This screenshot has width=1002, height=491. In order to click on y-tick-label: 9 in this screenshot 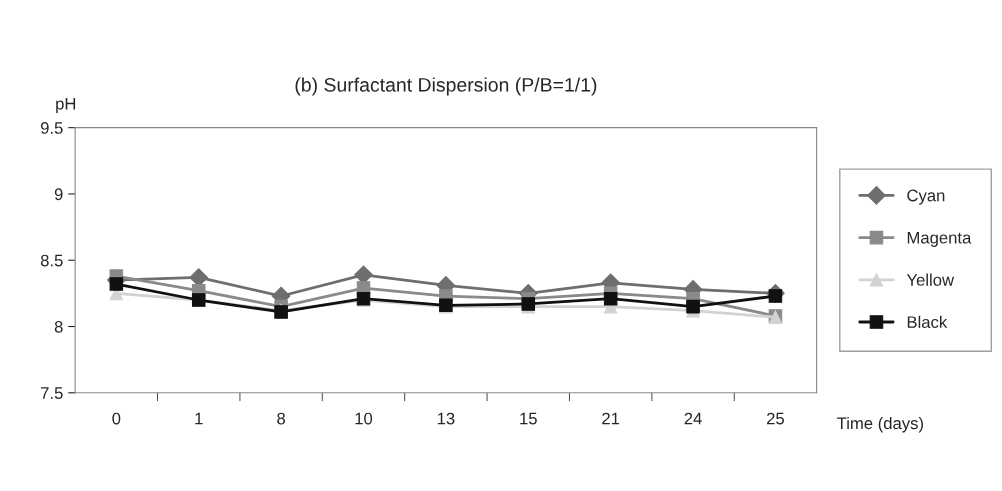, I will do `click(58, 194)`.